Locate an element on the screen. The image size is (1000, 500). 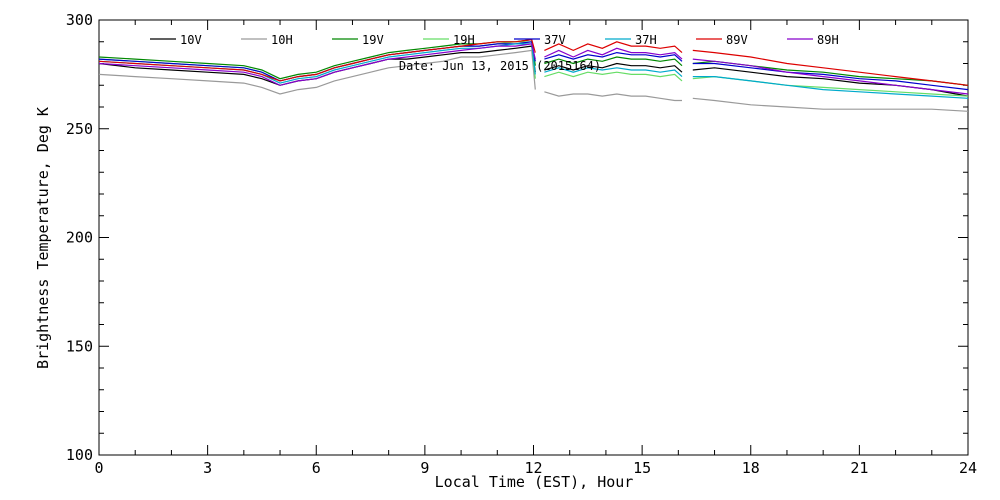
legend-label: 19H is located at coordinates (464, 40).